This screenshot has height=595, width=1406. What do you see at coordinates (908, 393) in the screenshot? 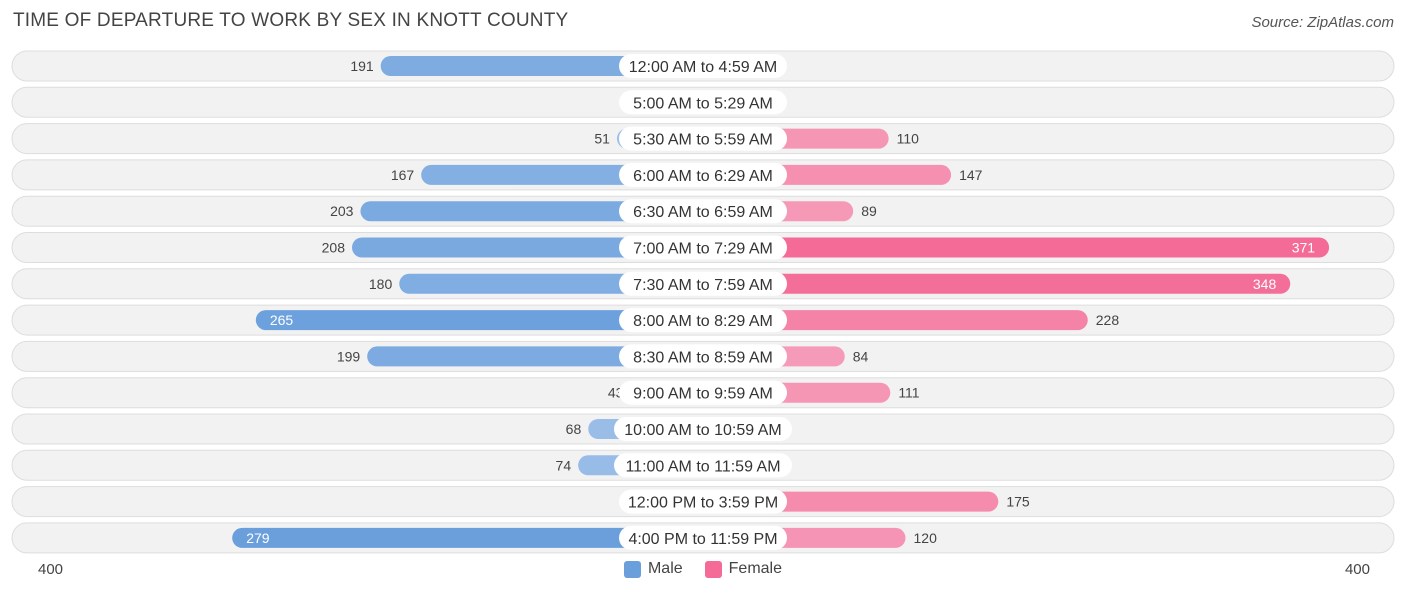
I see `value-label-female: 111` at bounding box center [908, 393].